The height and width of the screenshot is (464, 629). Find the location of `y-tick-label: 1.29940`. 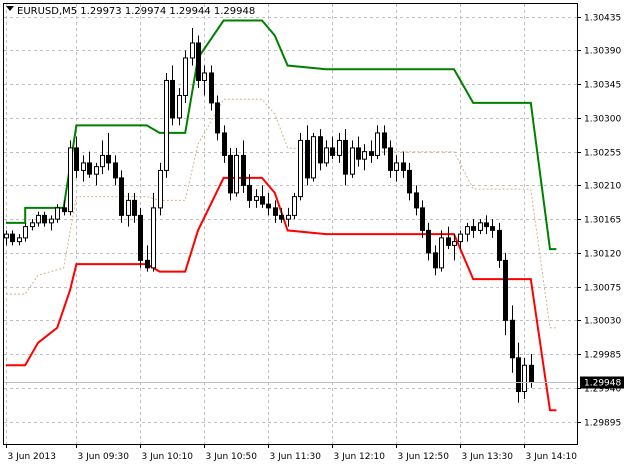

y-tick-label: 1.29940 is located at coordinates (602, 390).